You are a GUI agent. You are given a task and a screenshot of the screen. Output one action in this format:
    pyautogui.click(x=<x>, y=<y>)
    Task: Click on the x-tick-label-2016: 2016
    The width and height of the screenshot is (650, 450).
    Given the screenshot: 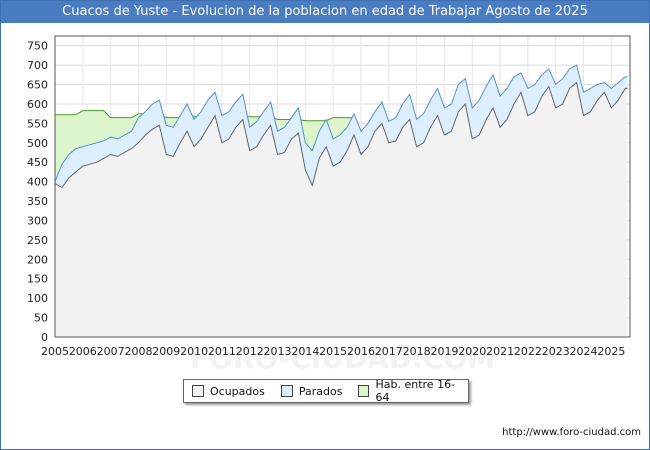 What is the action you would take?
    pyautogui.click(x=361, y=351)
    